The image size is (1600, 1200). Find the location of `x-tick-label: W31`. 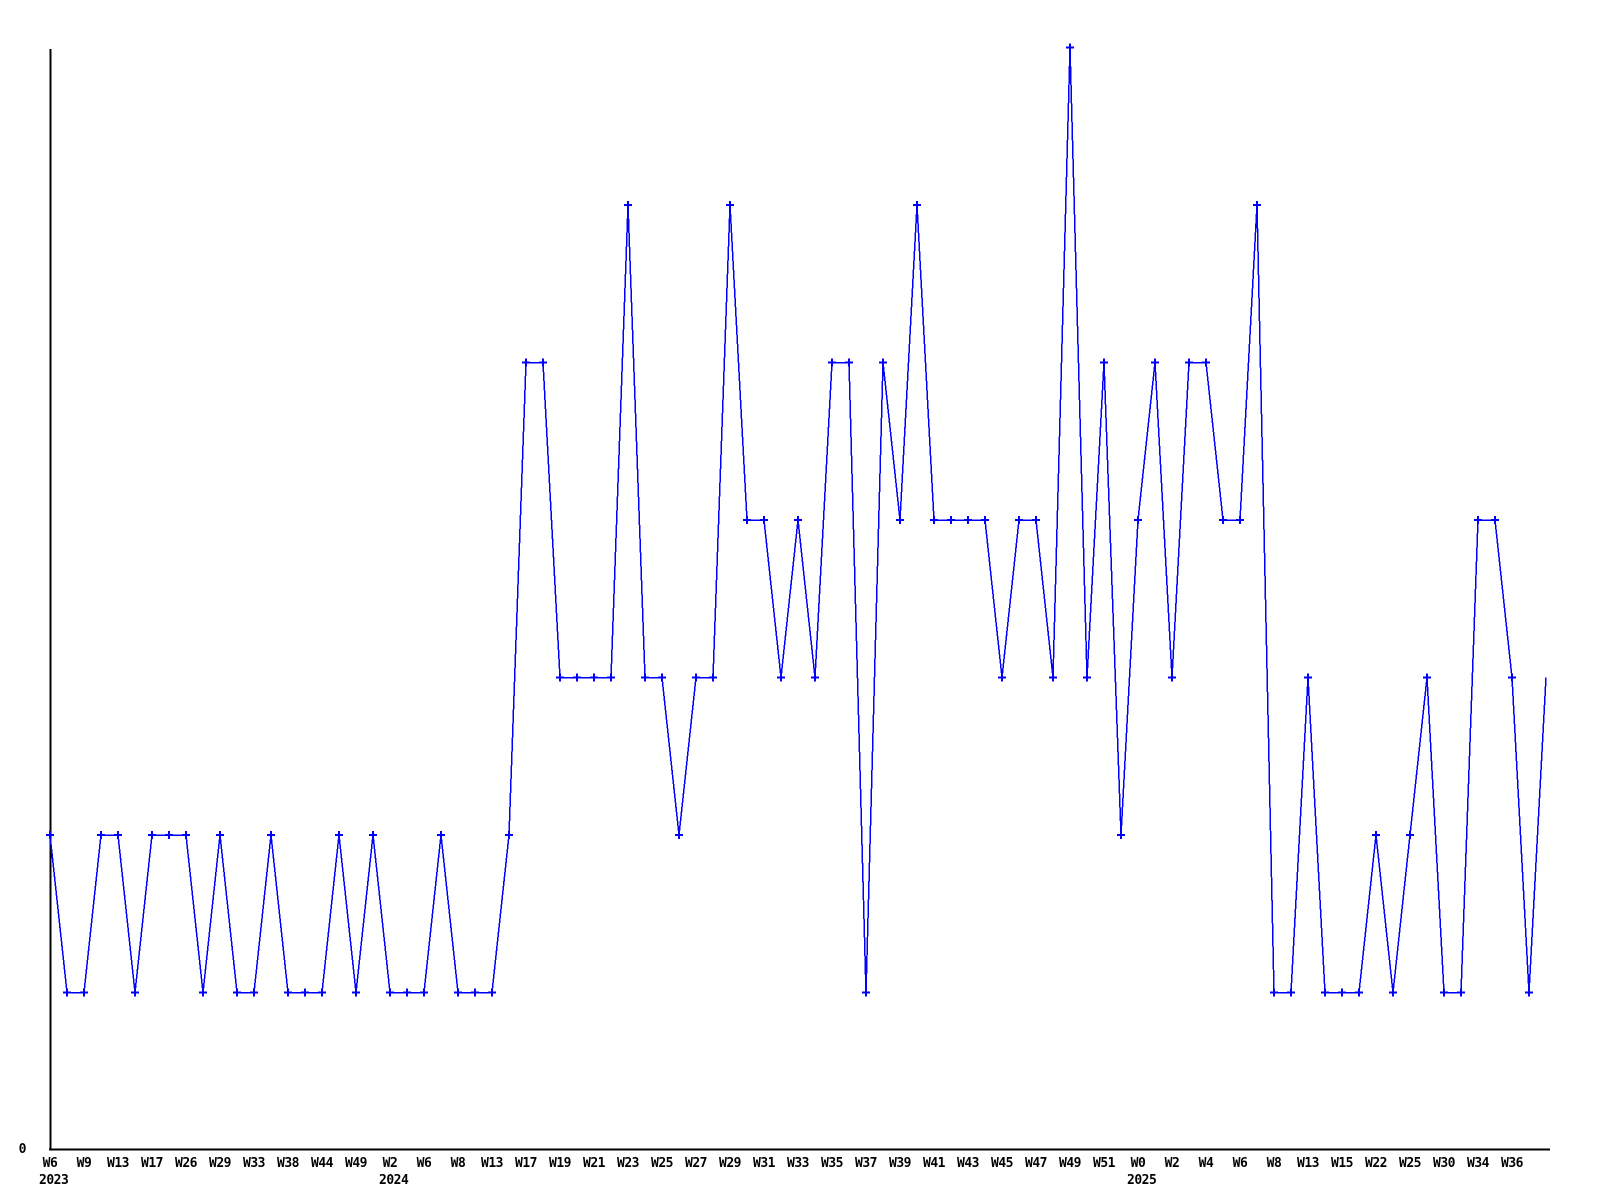

x-tick-label: W31 is located at coordinates (764, 1163).